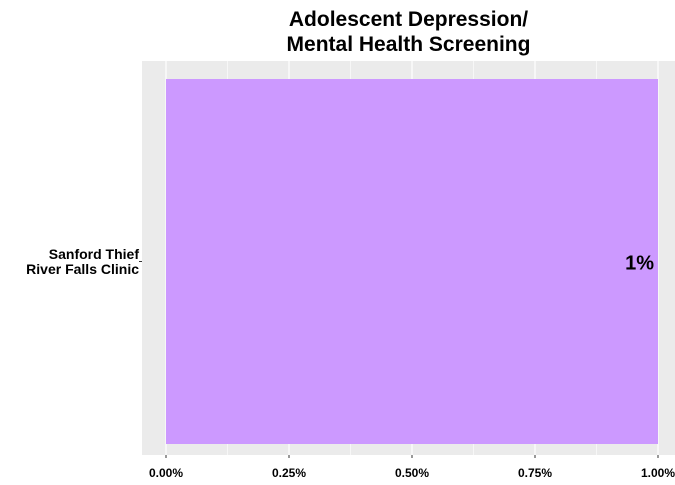 This screenshot has height=485, width=675. Describe the element at coordinates (408, 19) in the screenshot. I see `chart-title-line-1: Adolescent Depression/` at that location.